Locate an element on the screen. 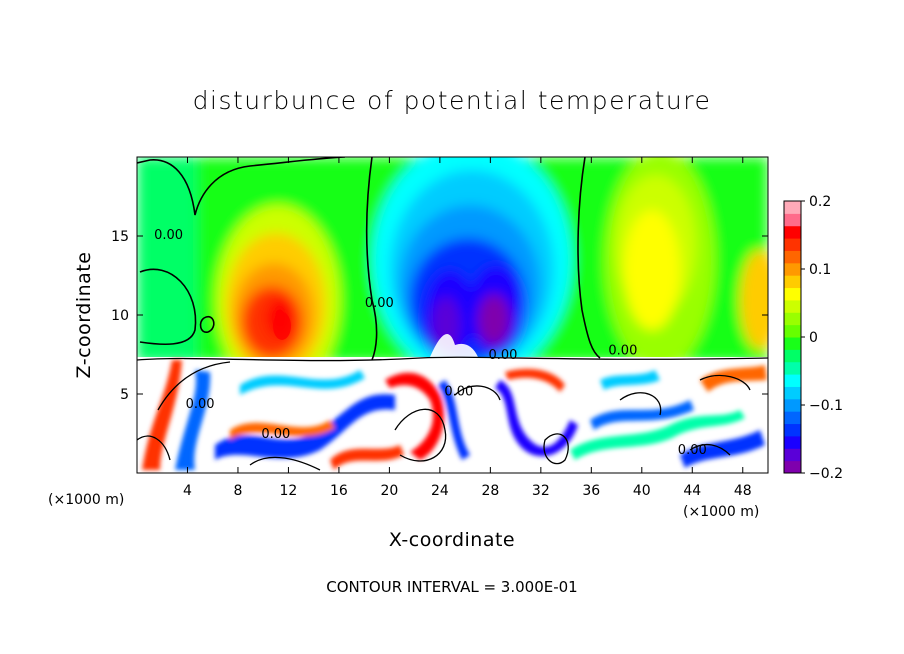  y-unit-label: (×1000 m) is located at coordinates (86, 500).